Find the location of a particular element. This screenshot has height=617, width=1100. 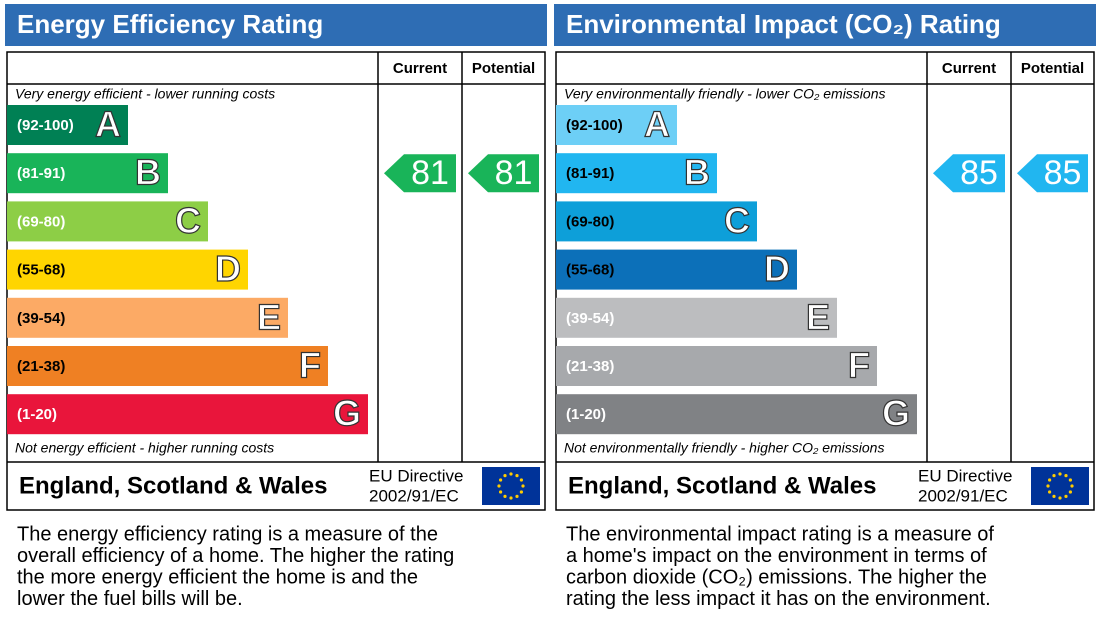

description-line: lower the fuel bills will be. is located at coordinates (130, 599).